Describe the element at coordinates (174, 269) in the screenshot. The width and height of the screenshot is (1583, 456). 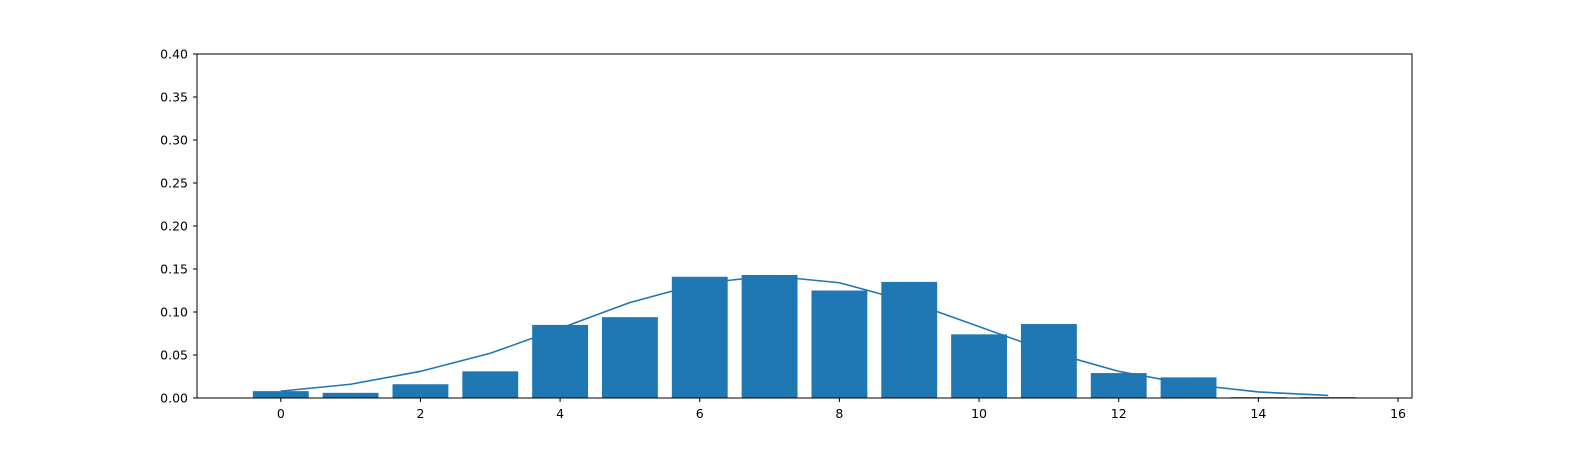
I see `y-tick-label: 0.15` at that location.